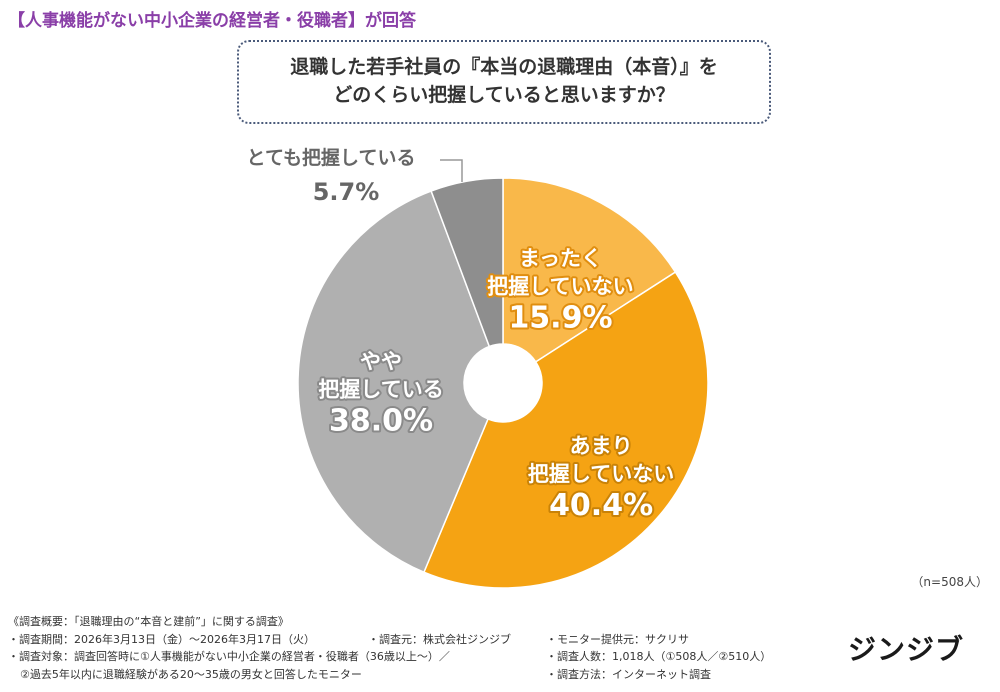  Describe the element at coordinates (906, 649) in the screenshot. I see `brand-logo: ジンジブ` at that location.